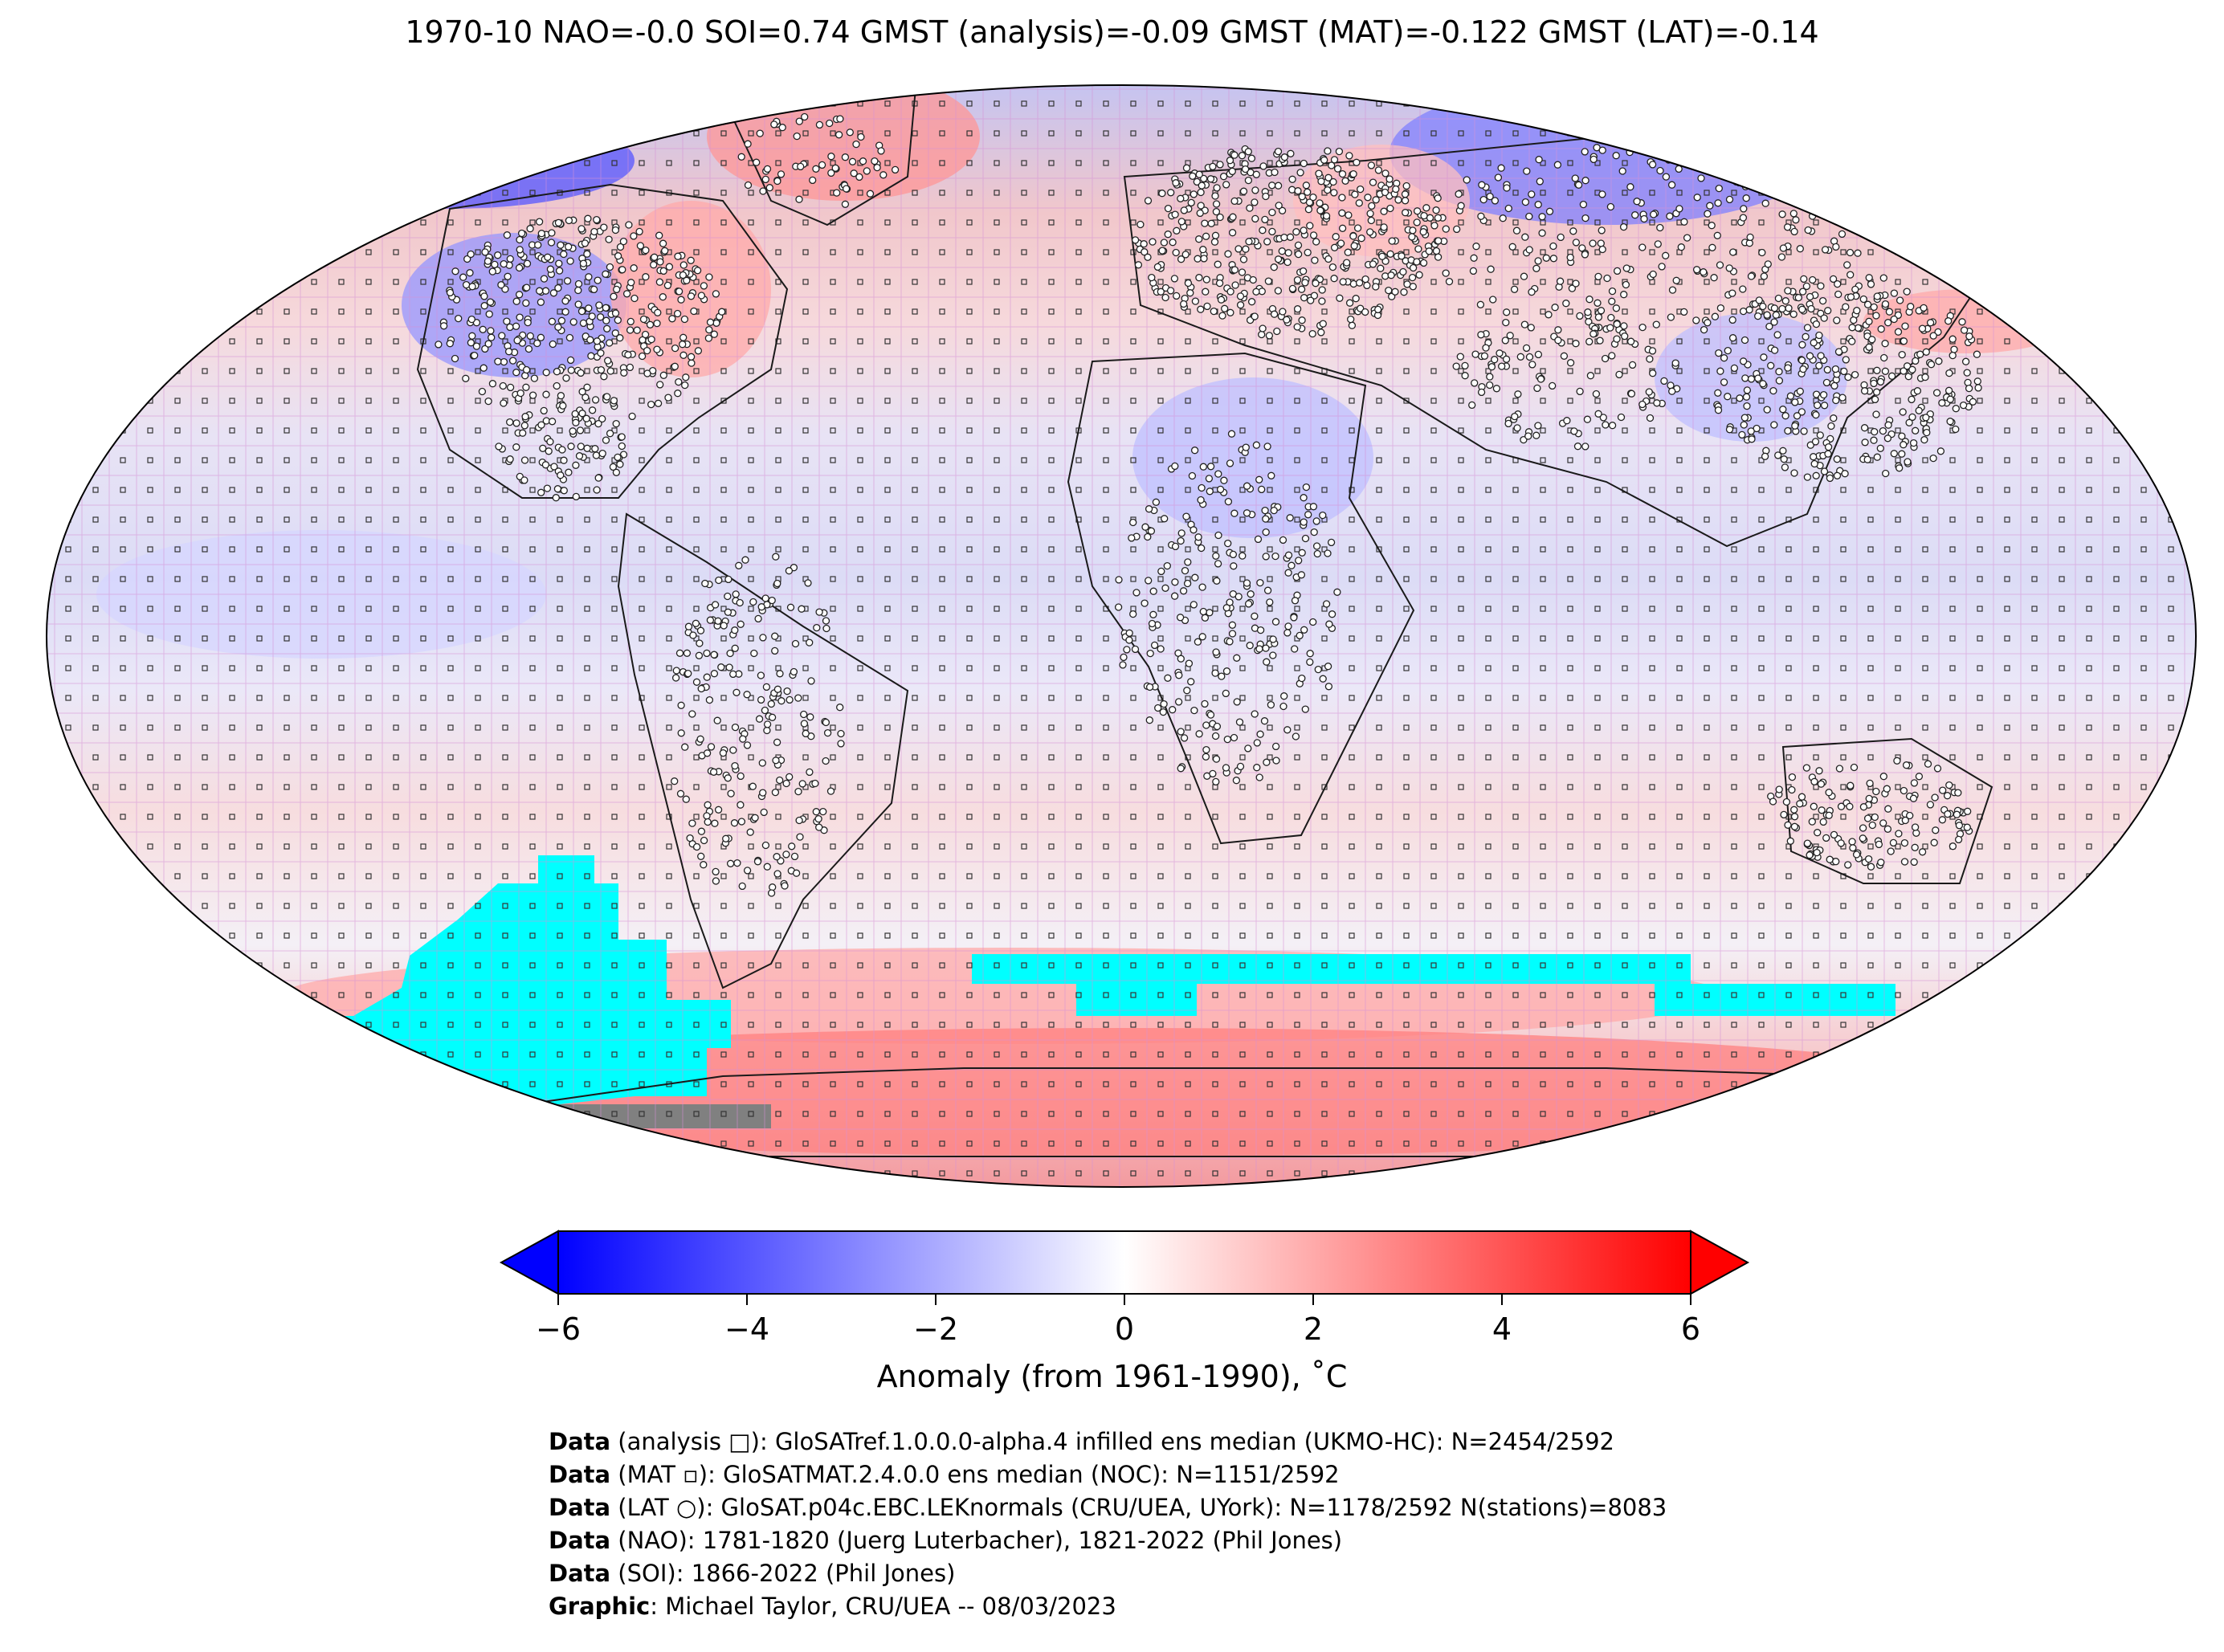  I want to click on credit-text: (SOI): 1866-2022 (Phil Jones), so click(783, 1573).